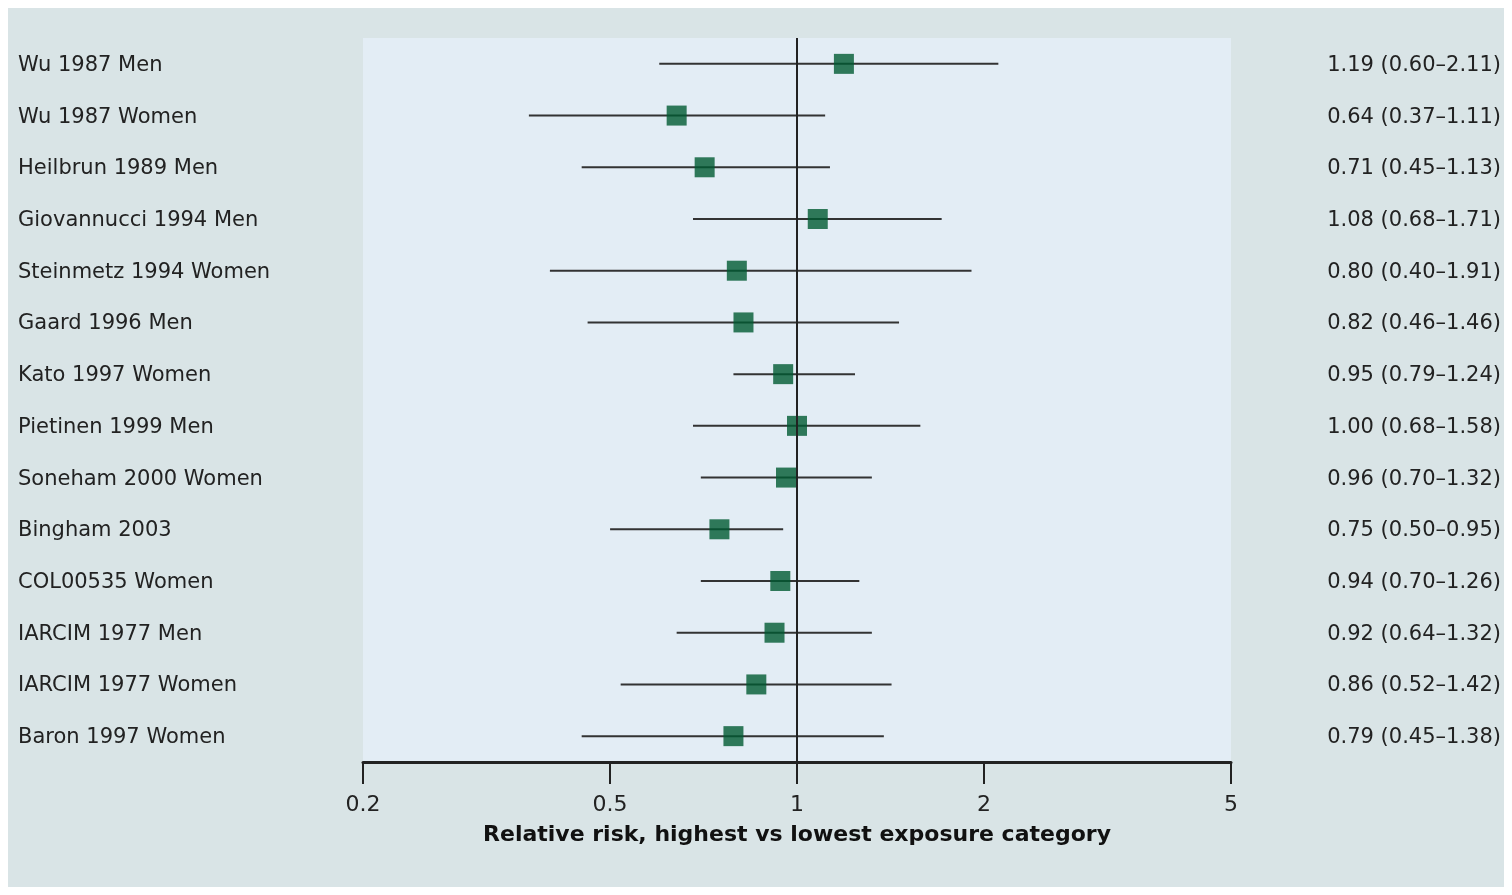 The height and width of the screenshot is (895, 1512). I want to click on data-label: 1.08 (0.68–1.71), so click(1414, 219).